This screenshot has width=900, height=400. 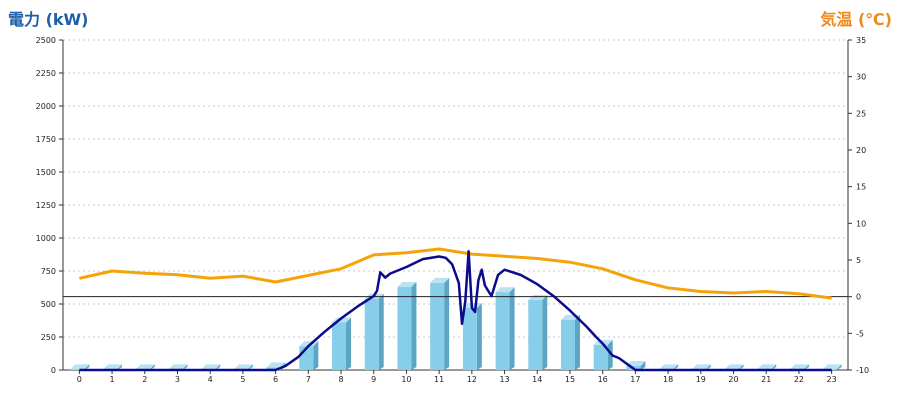 What do you see at coordinates (79, 379) in the screenshot?
I see `x-tick-label: 0` at bounding box center [79, 379].